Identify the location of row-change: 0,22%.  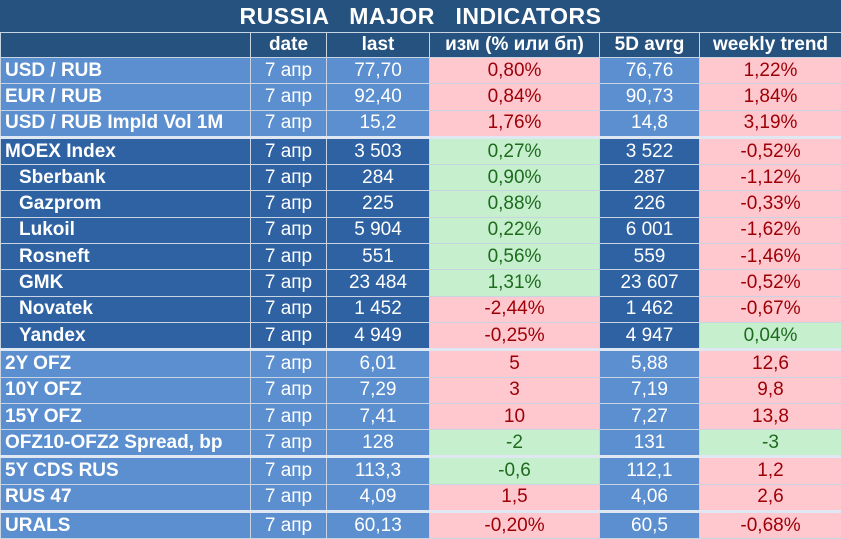
(515, 230).